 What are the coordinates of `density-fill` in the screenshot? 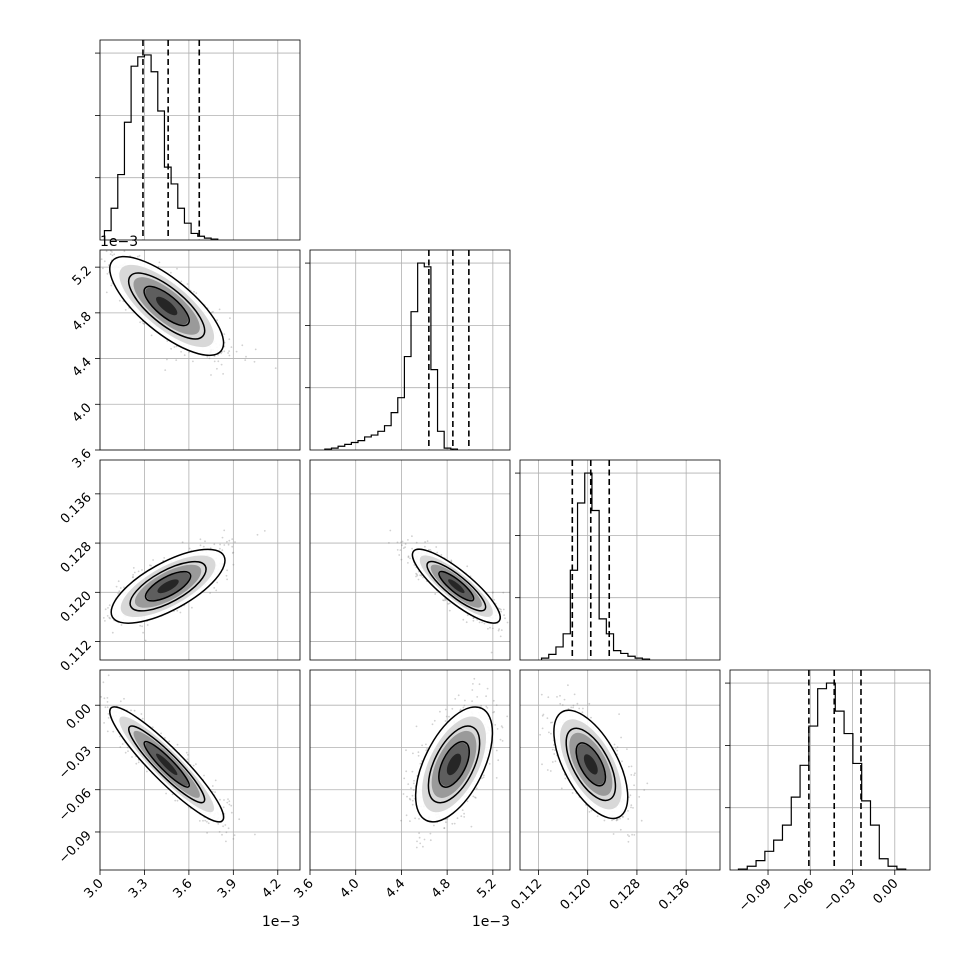 It's located at (167, 306).